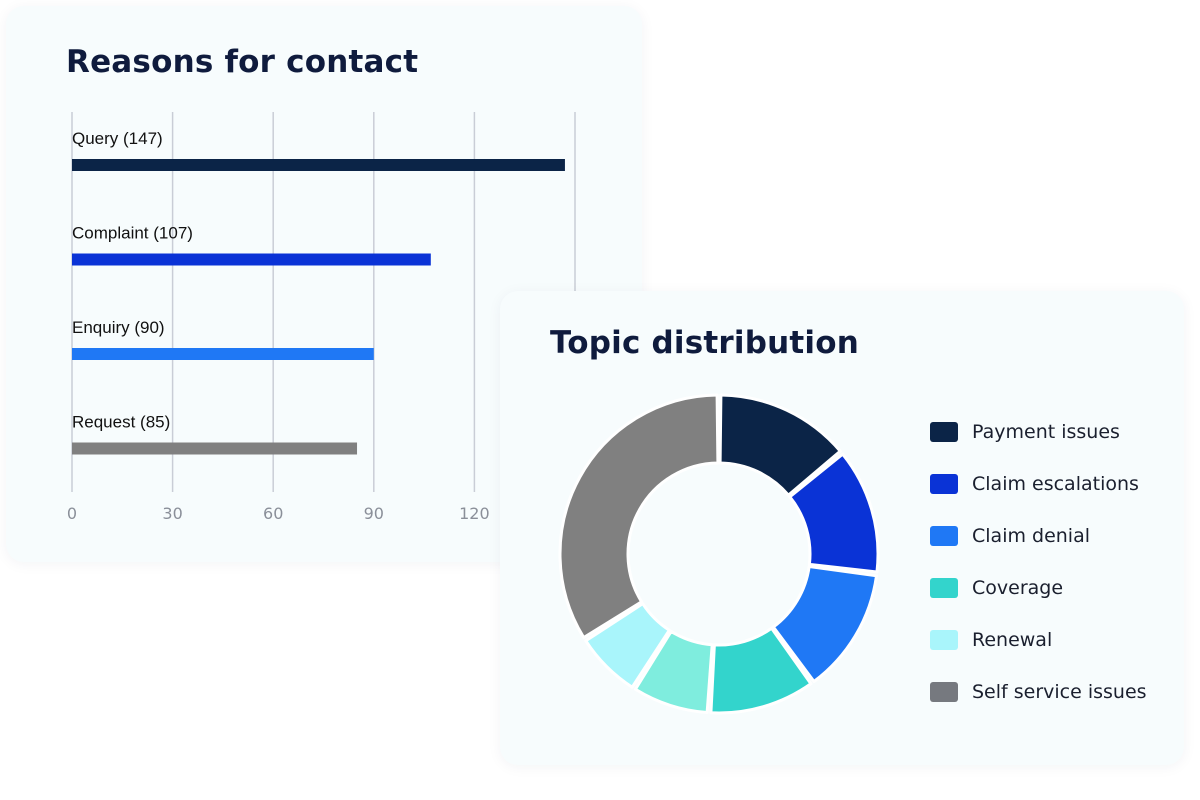 This screenshot has width=1200, height=800. I want to click on legend-item: Payment issues, so click(1038, 432).